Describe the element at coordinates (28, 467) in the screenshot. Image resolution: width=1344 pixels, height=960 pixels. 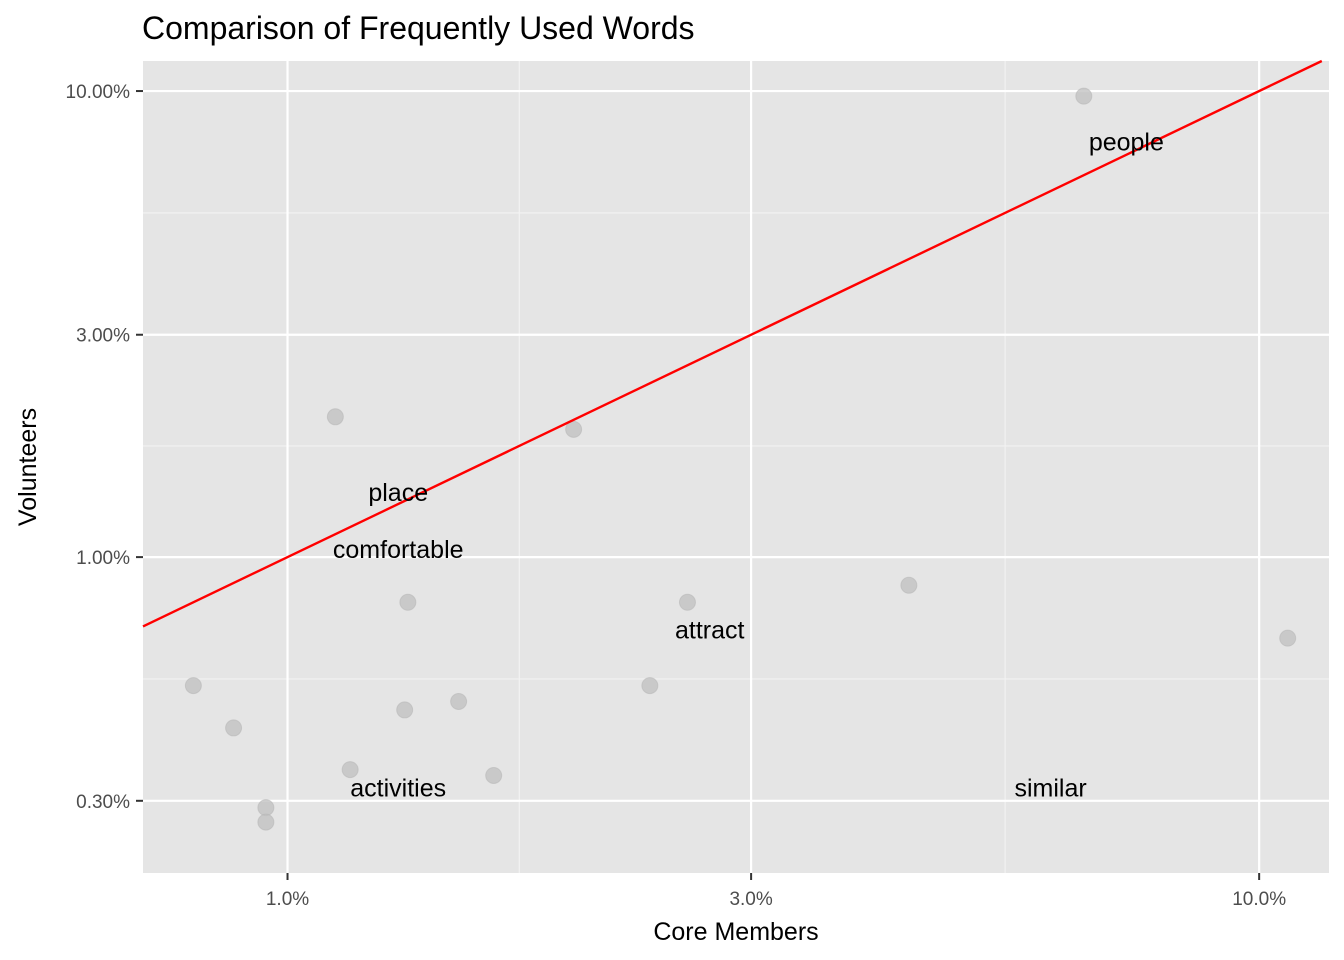
I see `y-axis-title: Volunteers` at that location.